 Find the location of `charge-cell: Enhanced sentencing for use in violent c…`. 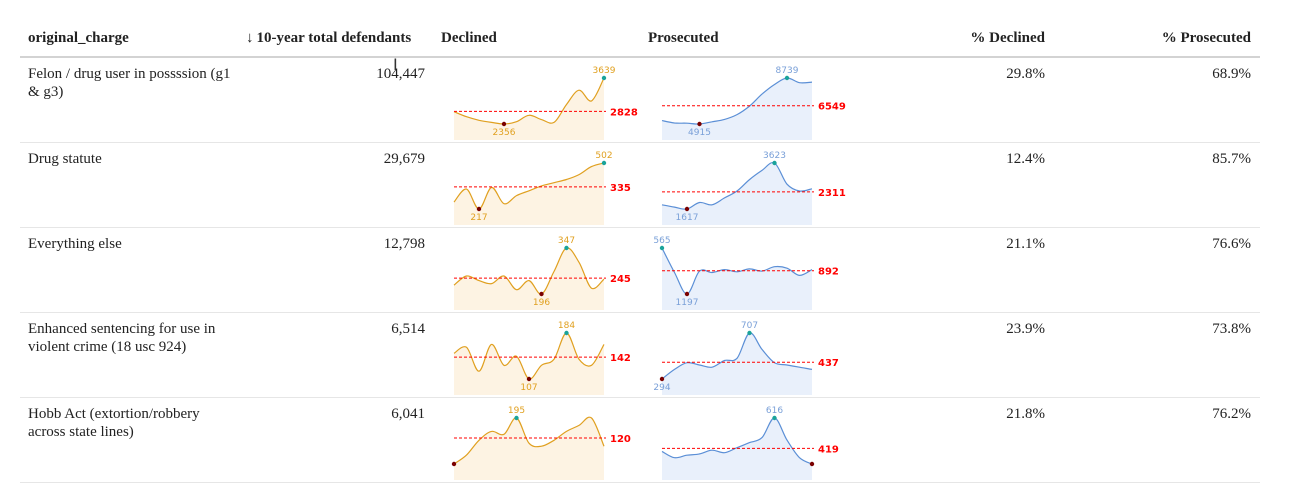

charge-cell: Enhanced sentencing for use in violent c… is located at coordinates (122, 338).